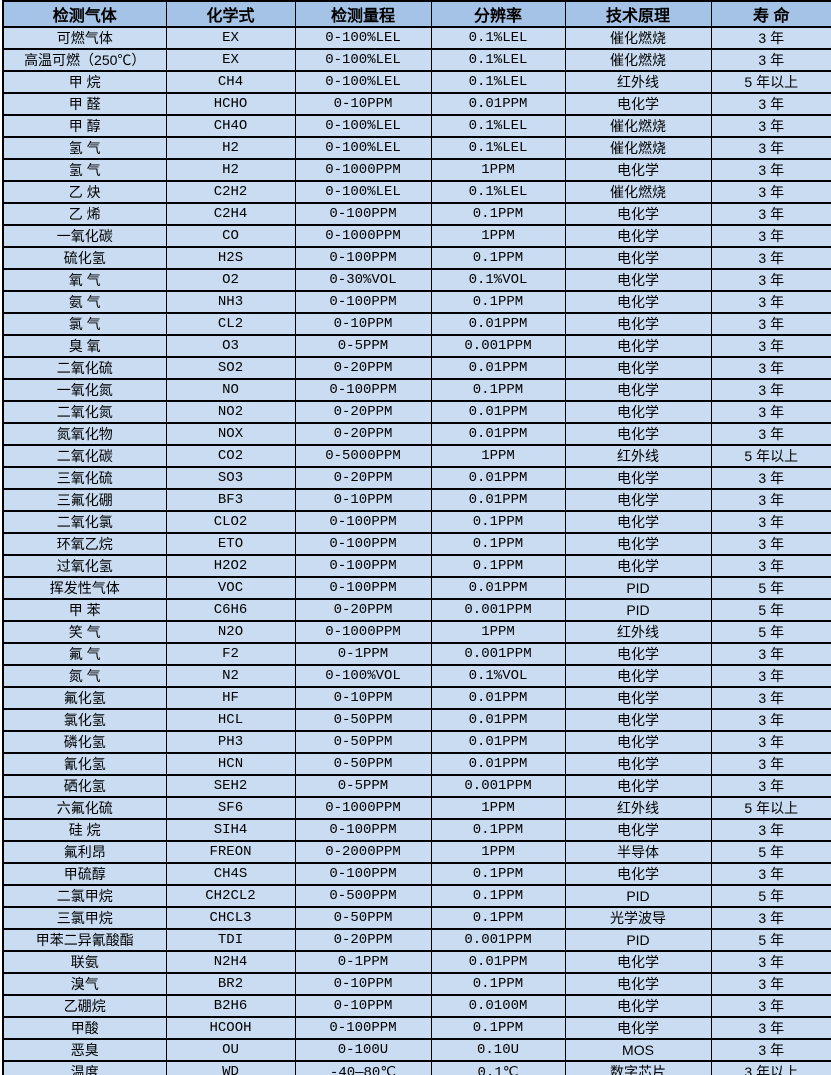 This screenshot has height=1075, width=831. Describe the element at coordinates (638, 1050) in the screenshot. I see `cell-principle: MOS` at that location.